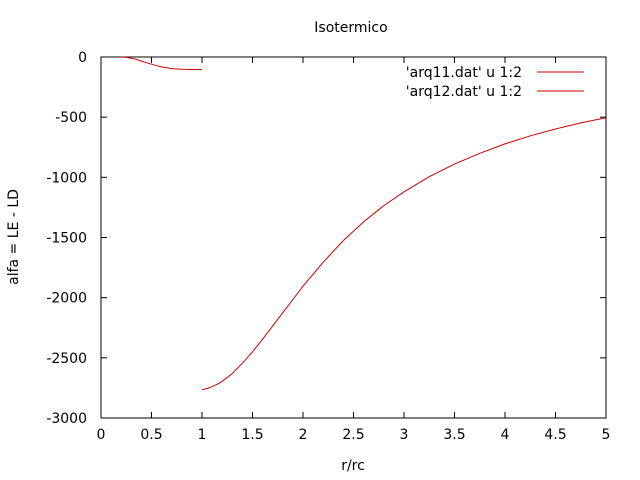 The image size is (640, 480). I want to click on x-tick-label: 3.5, so click(454, 435).